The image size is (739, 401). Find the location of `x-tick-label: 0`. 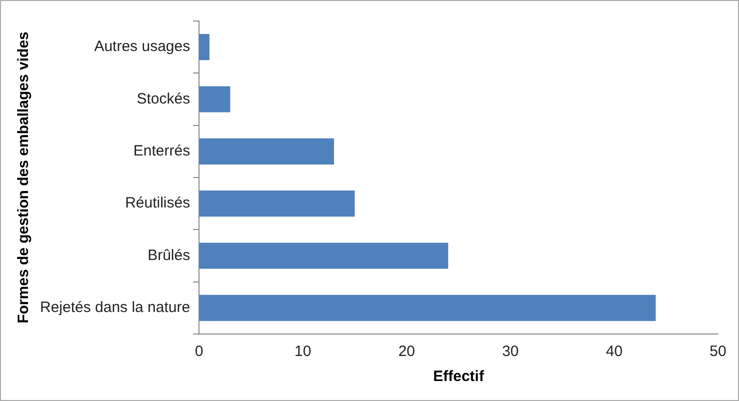

x-tick-label: 0 is located at coordinates (199, 351).